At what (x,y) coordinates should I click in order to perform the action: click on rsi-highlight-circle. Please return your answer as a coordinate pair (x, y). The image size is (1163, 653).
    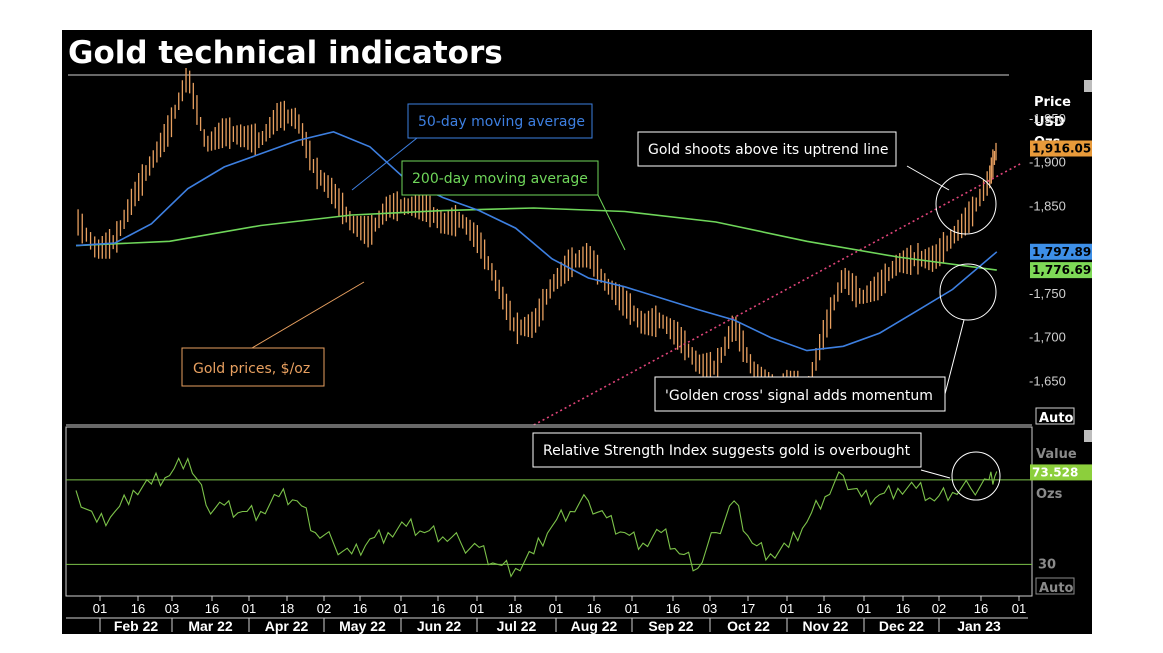
    Looking at the image, I should click on (976, 476).